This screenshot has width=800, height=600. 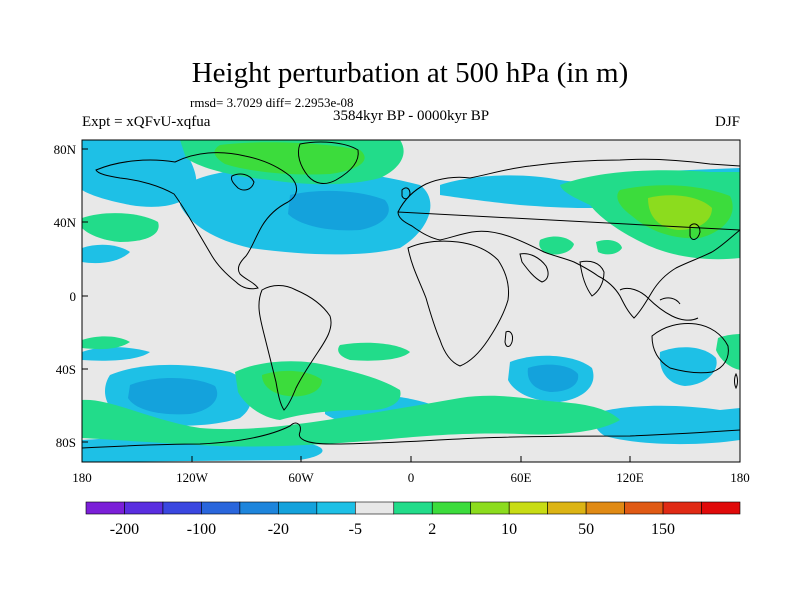 What do you see at coordinates (609, 247) in the screenshot?
I see `pos-anomaly-india` at bounding box center [609, 247].